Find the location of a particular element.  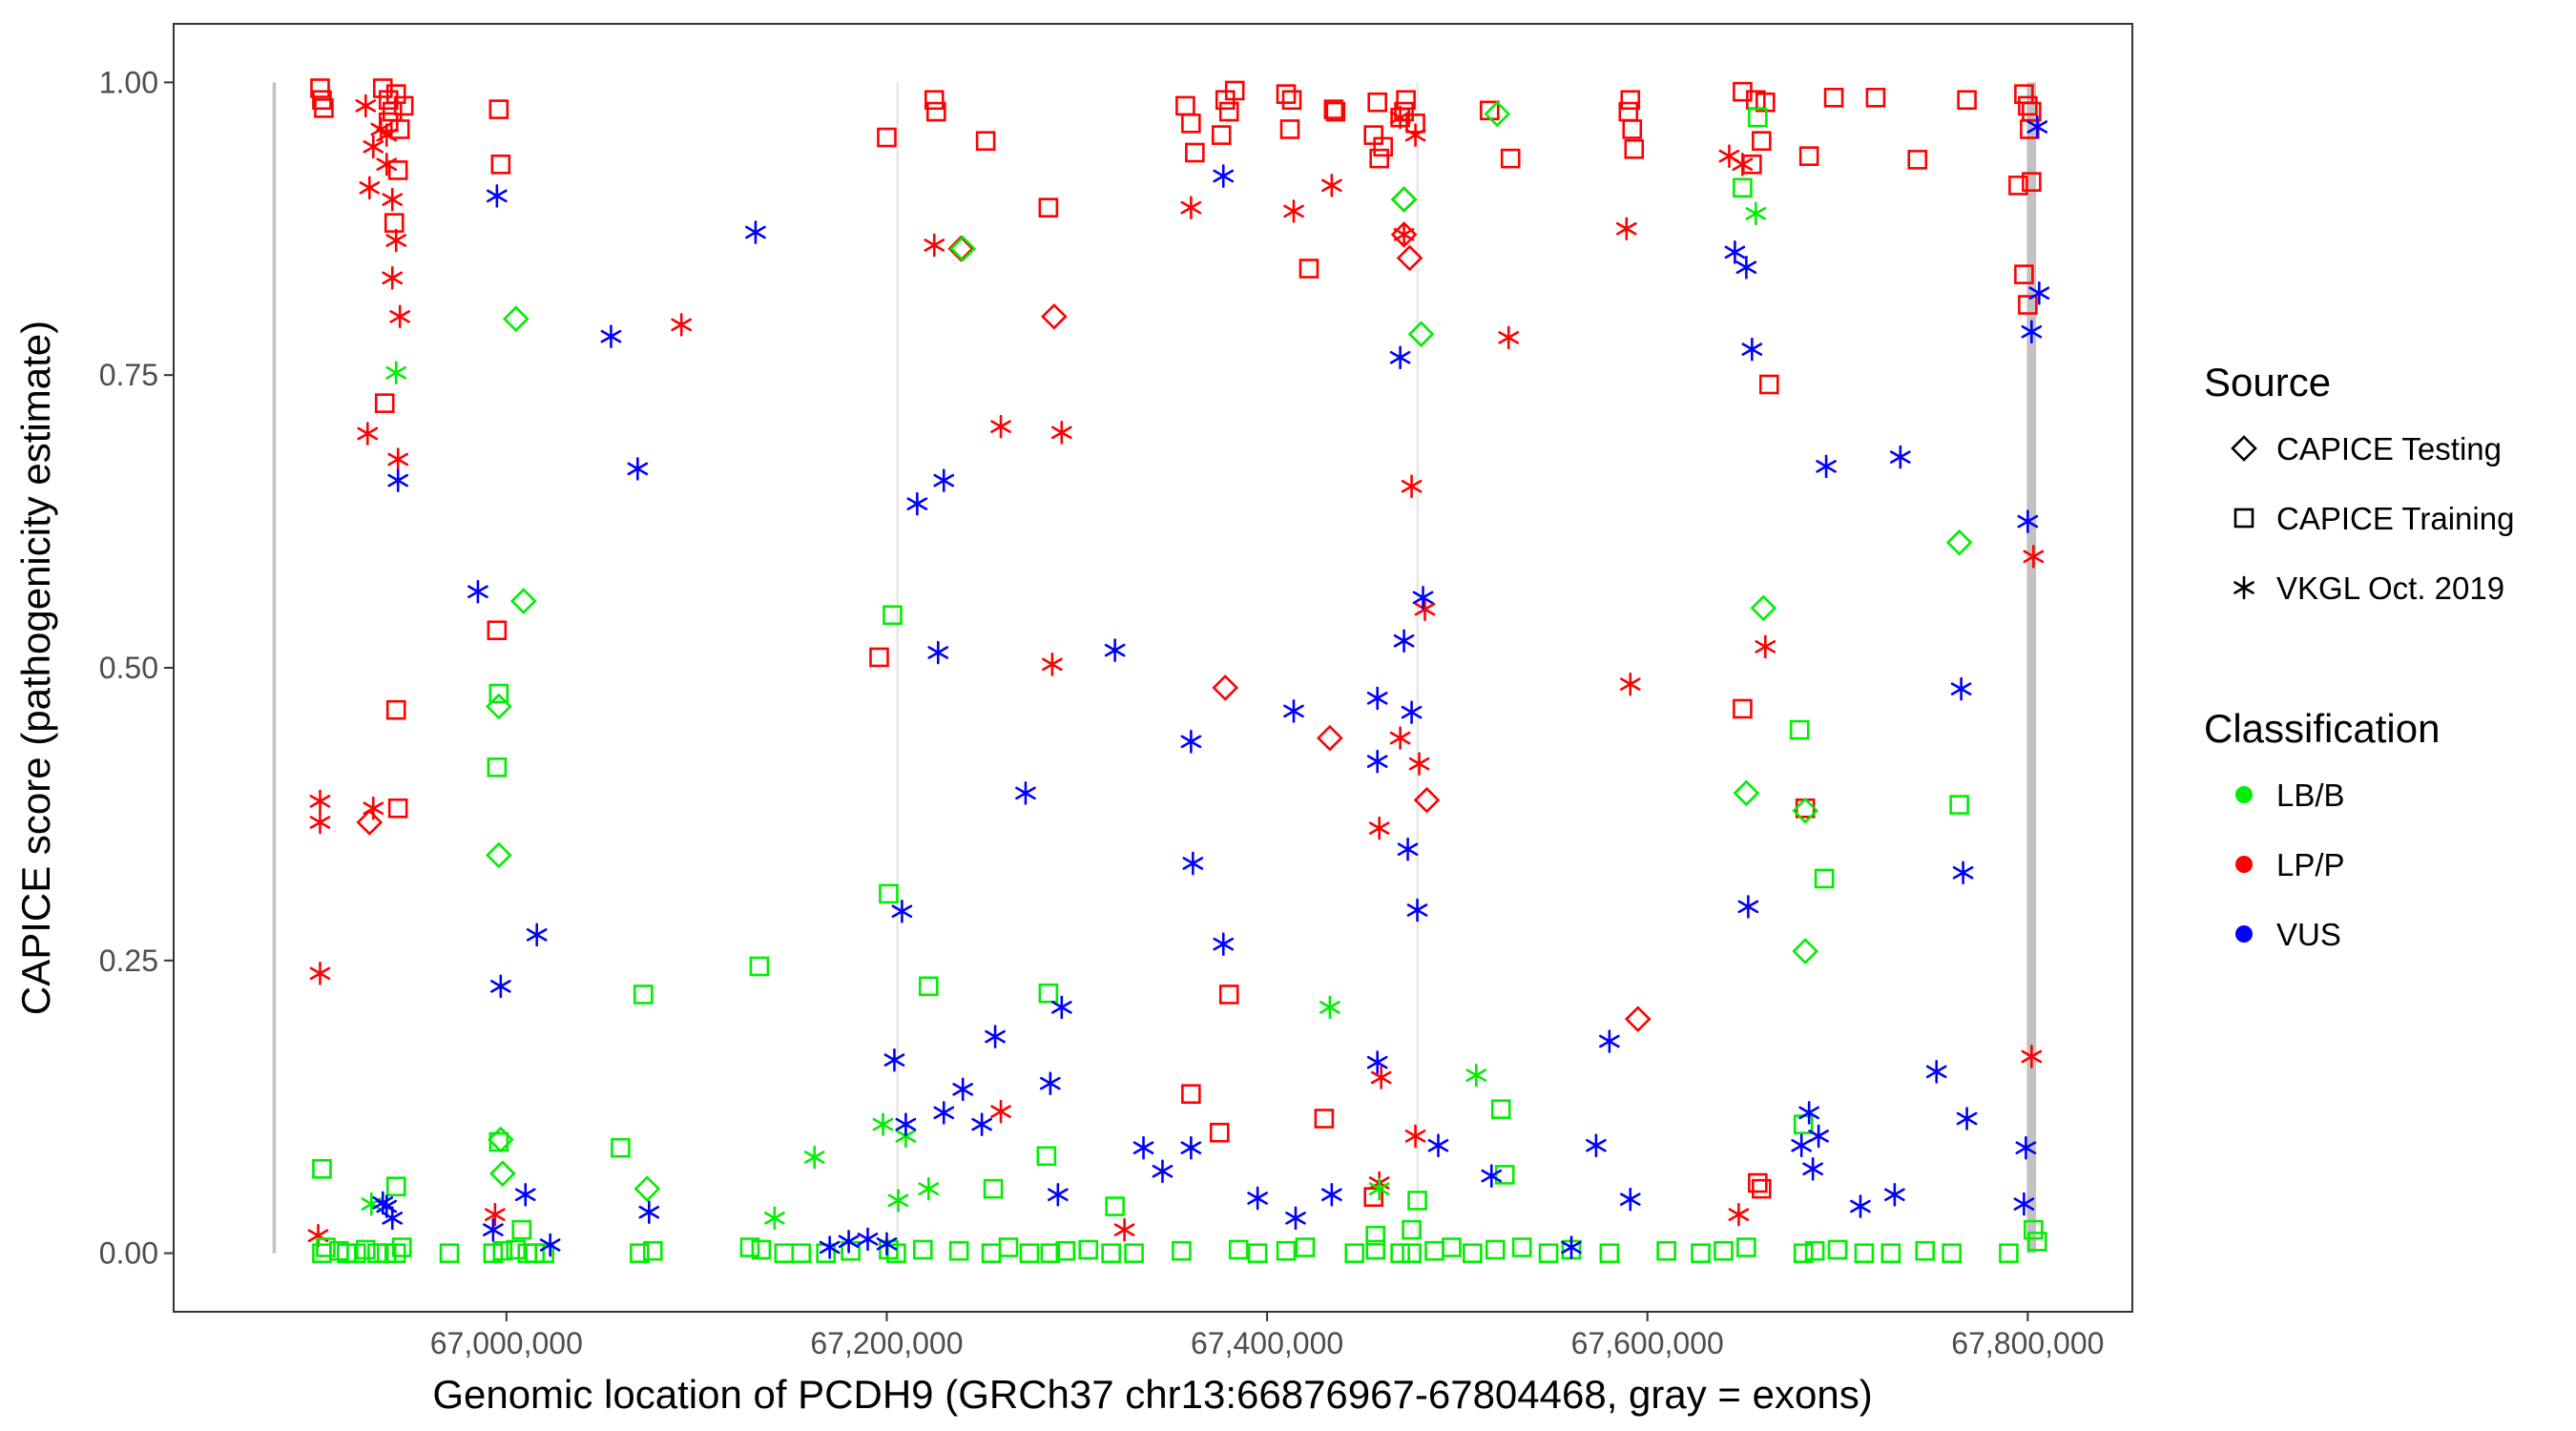

legend-key-vkgl is located at coordinates (2243, 587).